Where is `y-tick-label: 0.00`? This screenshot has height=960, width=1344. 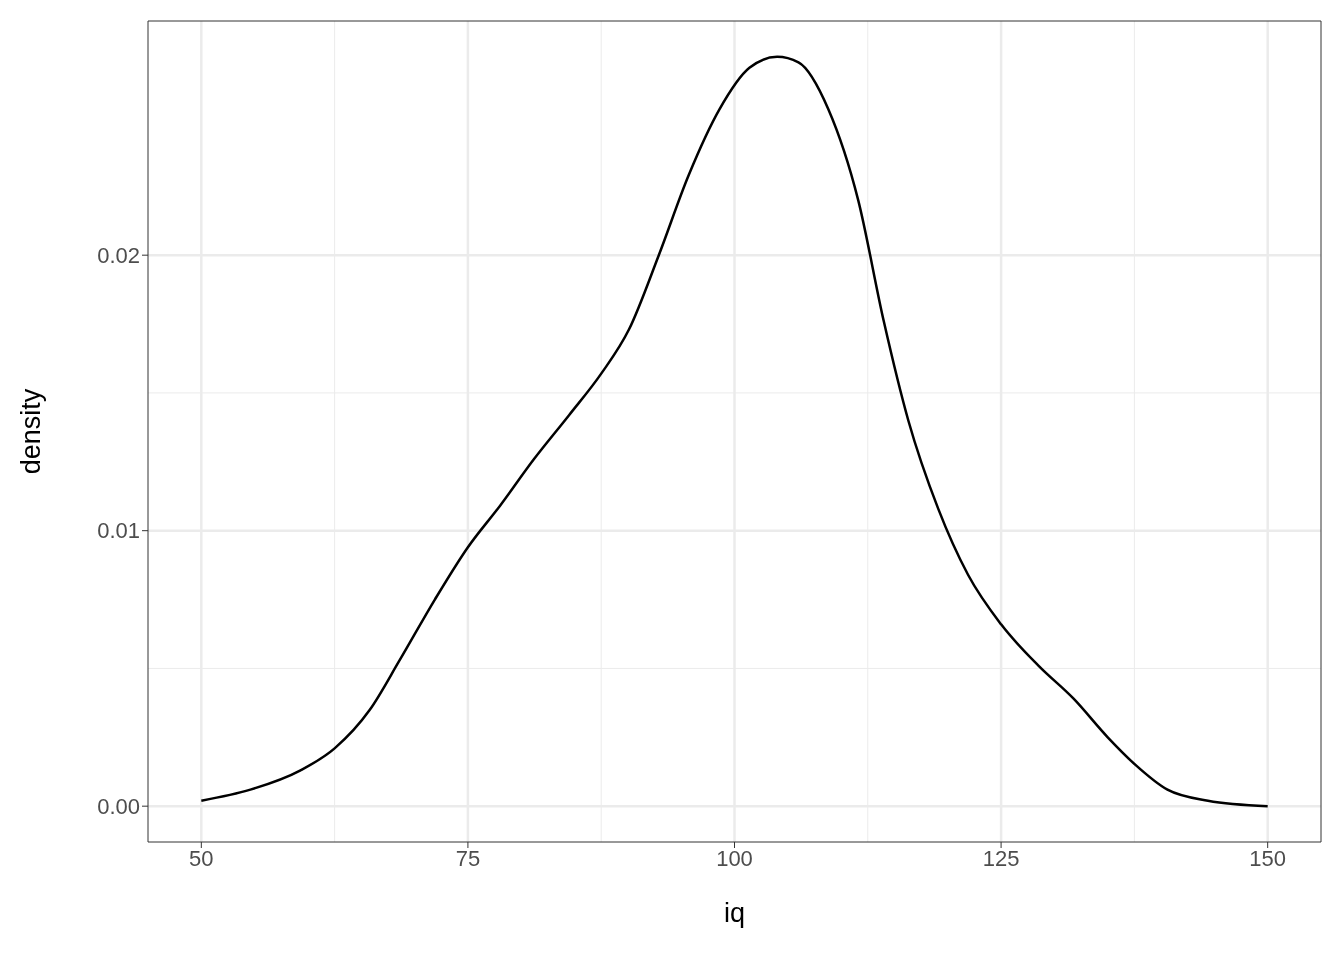
y-tick-label: 0.00 is located at coordinates (118, 806).